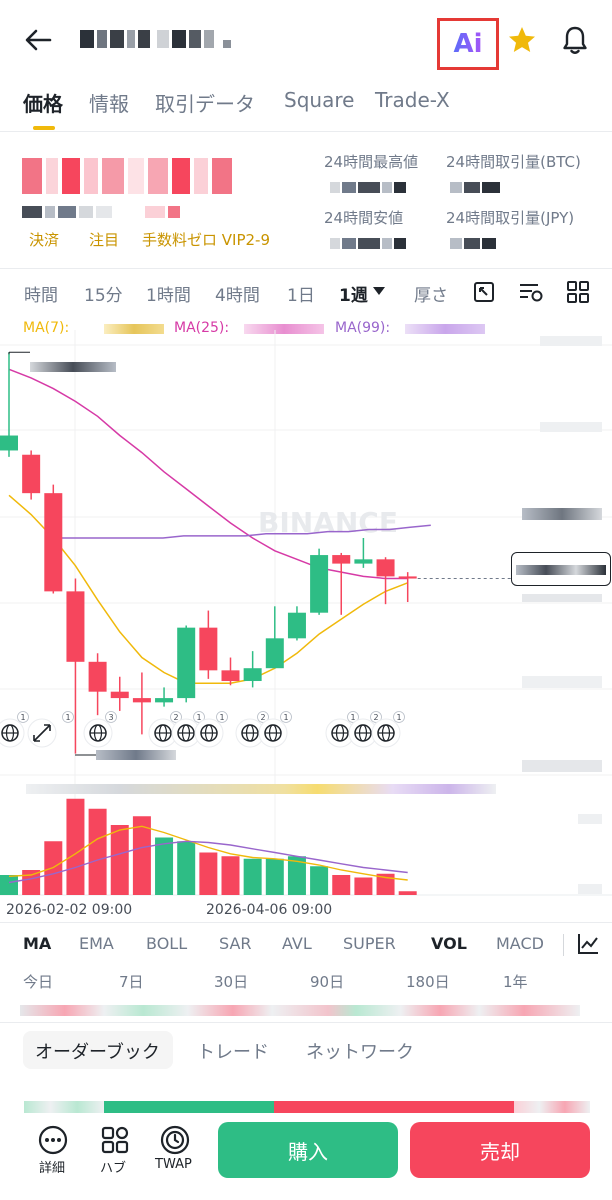  What do you see at coordinates (235, 943) in the screenshot?
I see `indicator-sar: SAR` at bounding box center [235, 943].